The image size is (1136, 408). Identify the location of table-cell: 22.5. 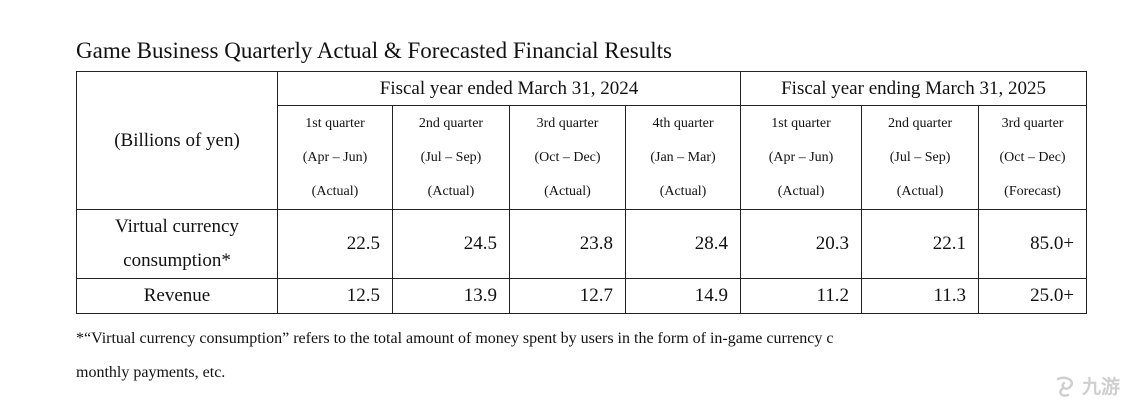
(335, 244).